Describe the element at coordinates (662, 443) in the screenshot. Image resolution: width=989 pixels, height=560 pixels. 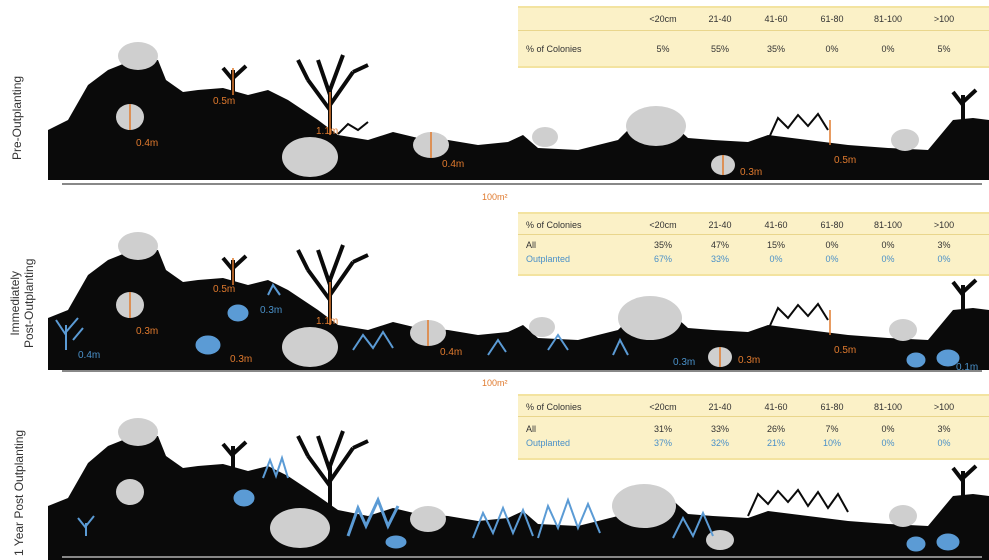
I see `table-cell: 37%` at that location.